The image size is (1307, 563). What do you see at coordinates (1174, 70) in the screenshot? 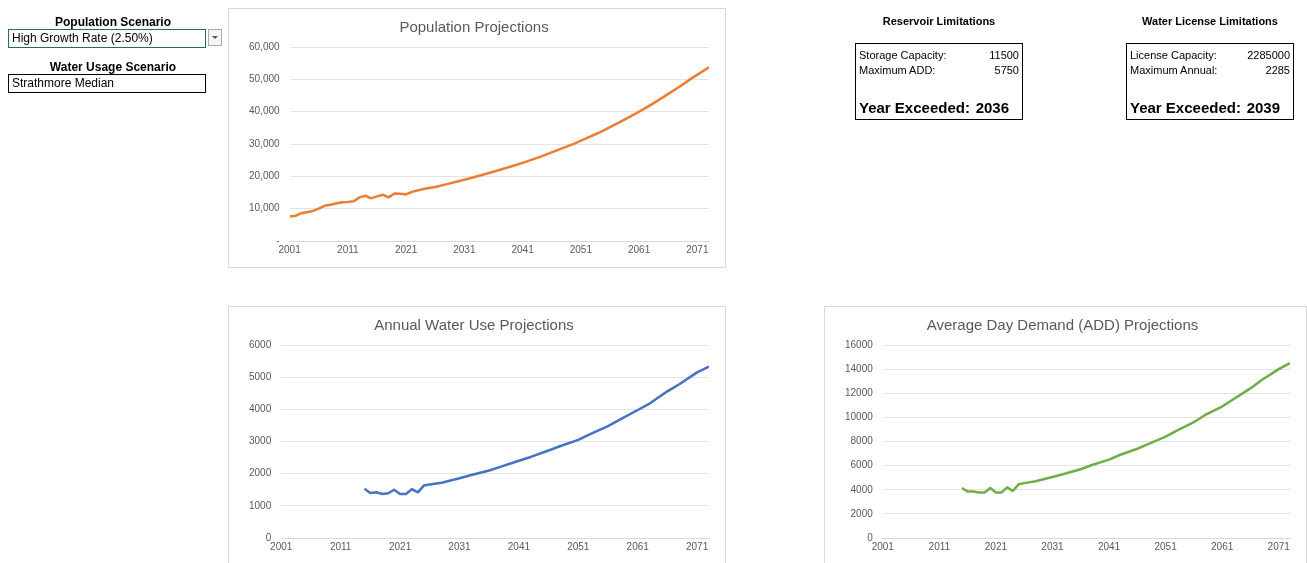
I see `text: Maximum Annual:` at bounding box center [1174, 70].